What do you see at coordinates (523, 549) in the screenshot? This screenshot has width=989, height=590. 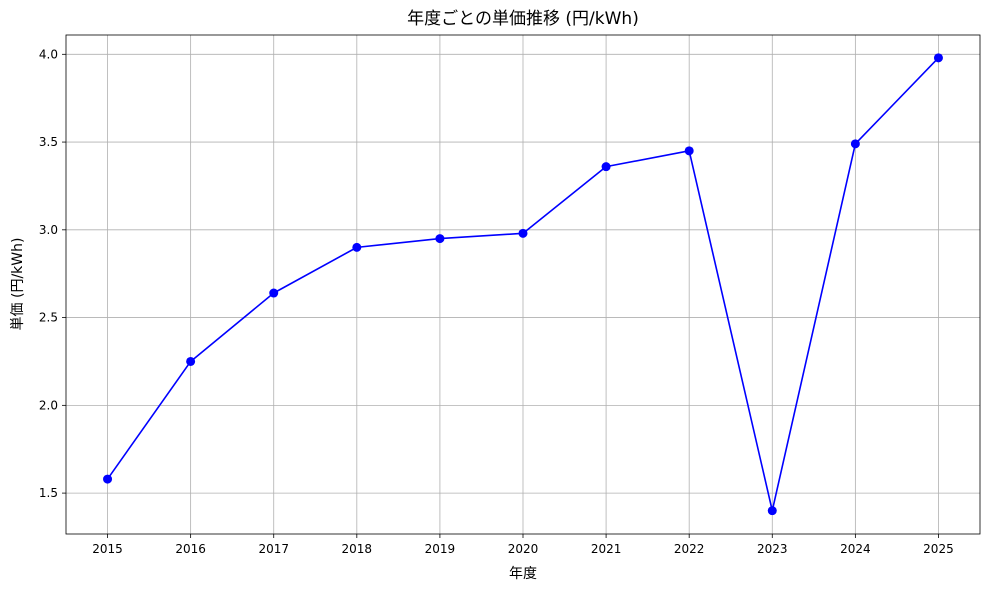 I see `x-tick-label: 2020` at bounding box center [523, 549].